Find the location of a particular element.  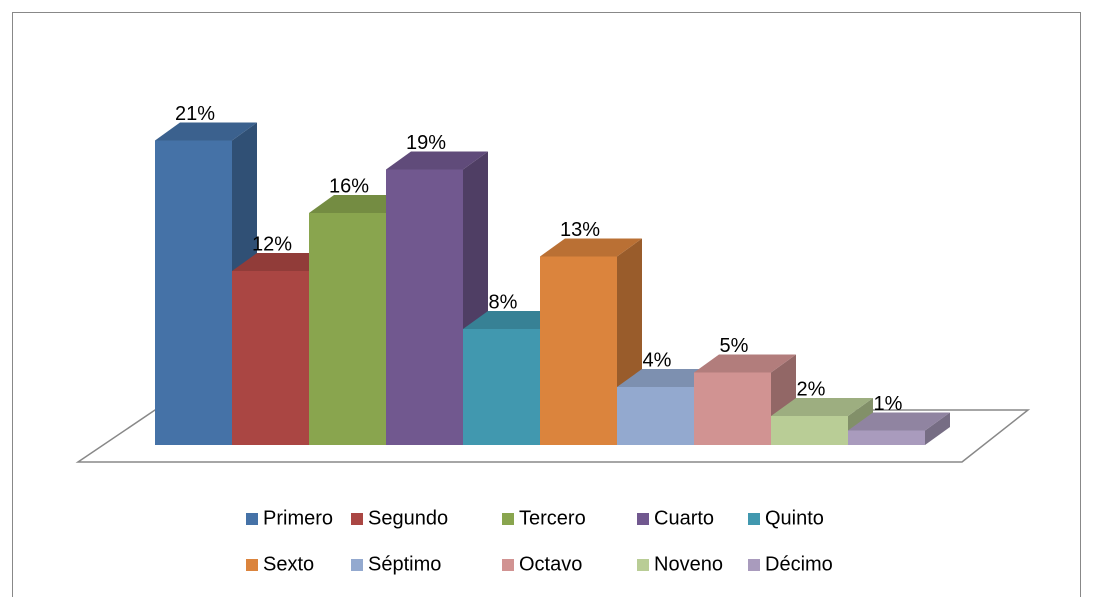

legend-label: Sexto is located at coordinates (288, 564).